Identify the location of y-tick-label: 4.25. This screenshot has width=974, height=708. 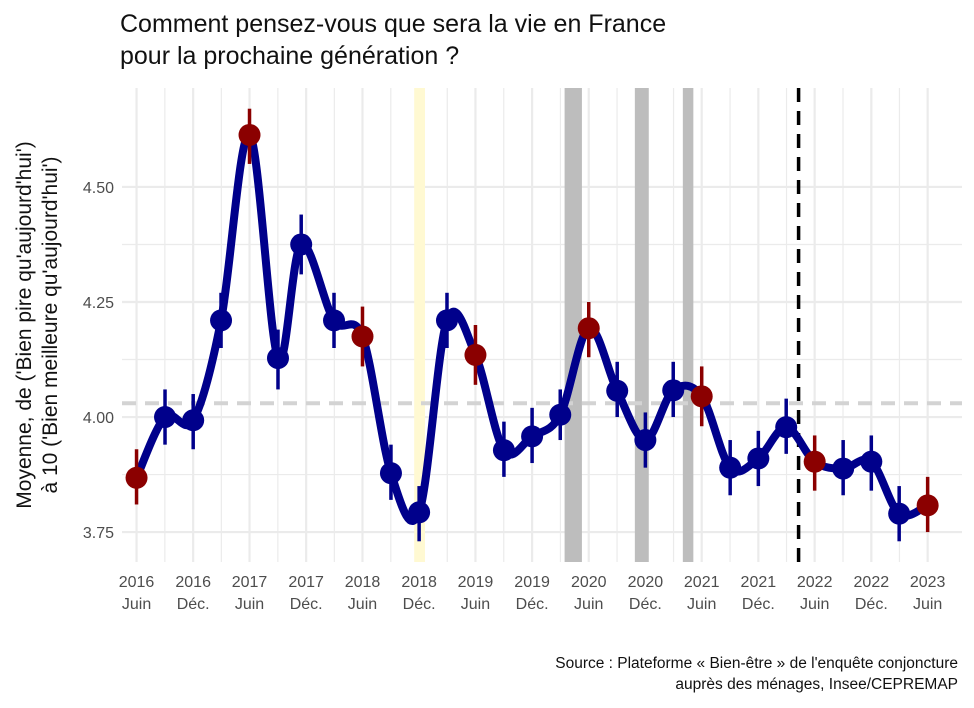
(98, 303).